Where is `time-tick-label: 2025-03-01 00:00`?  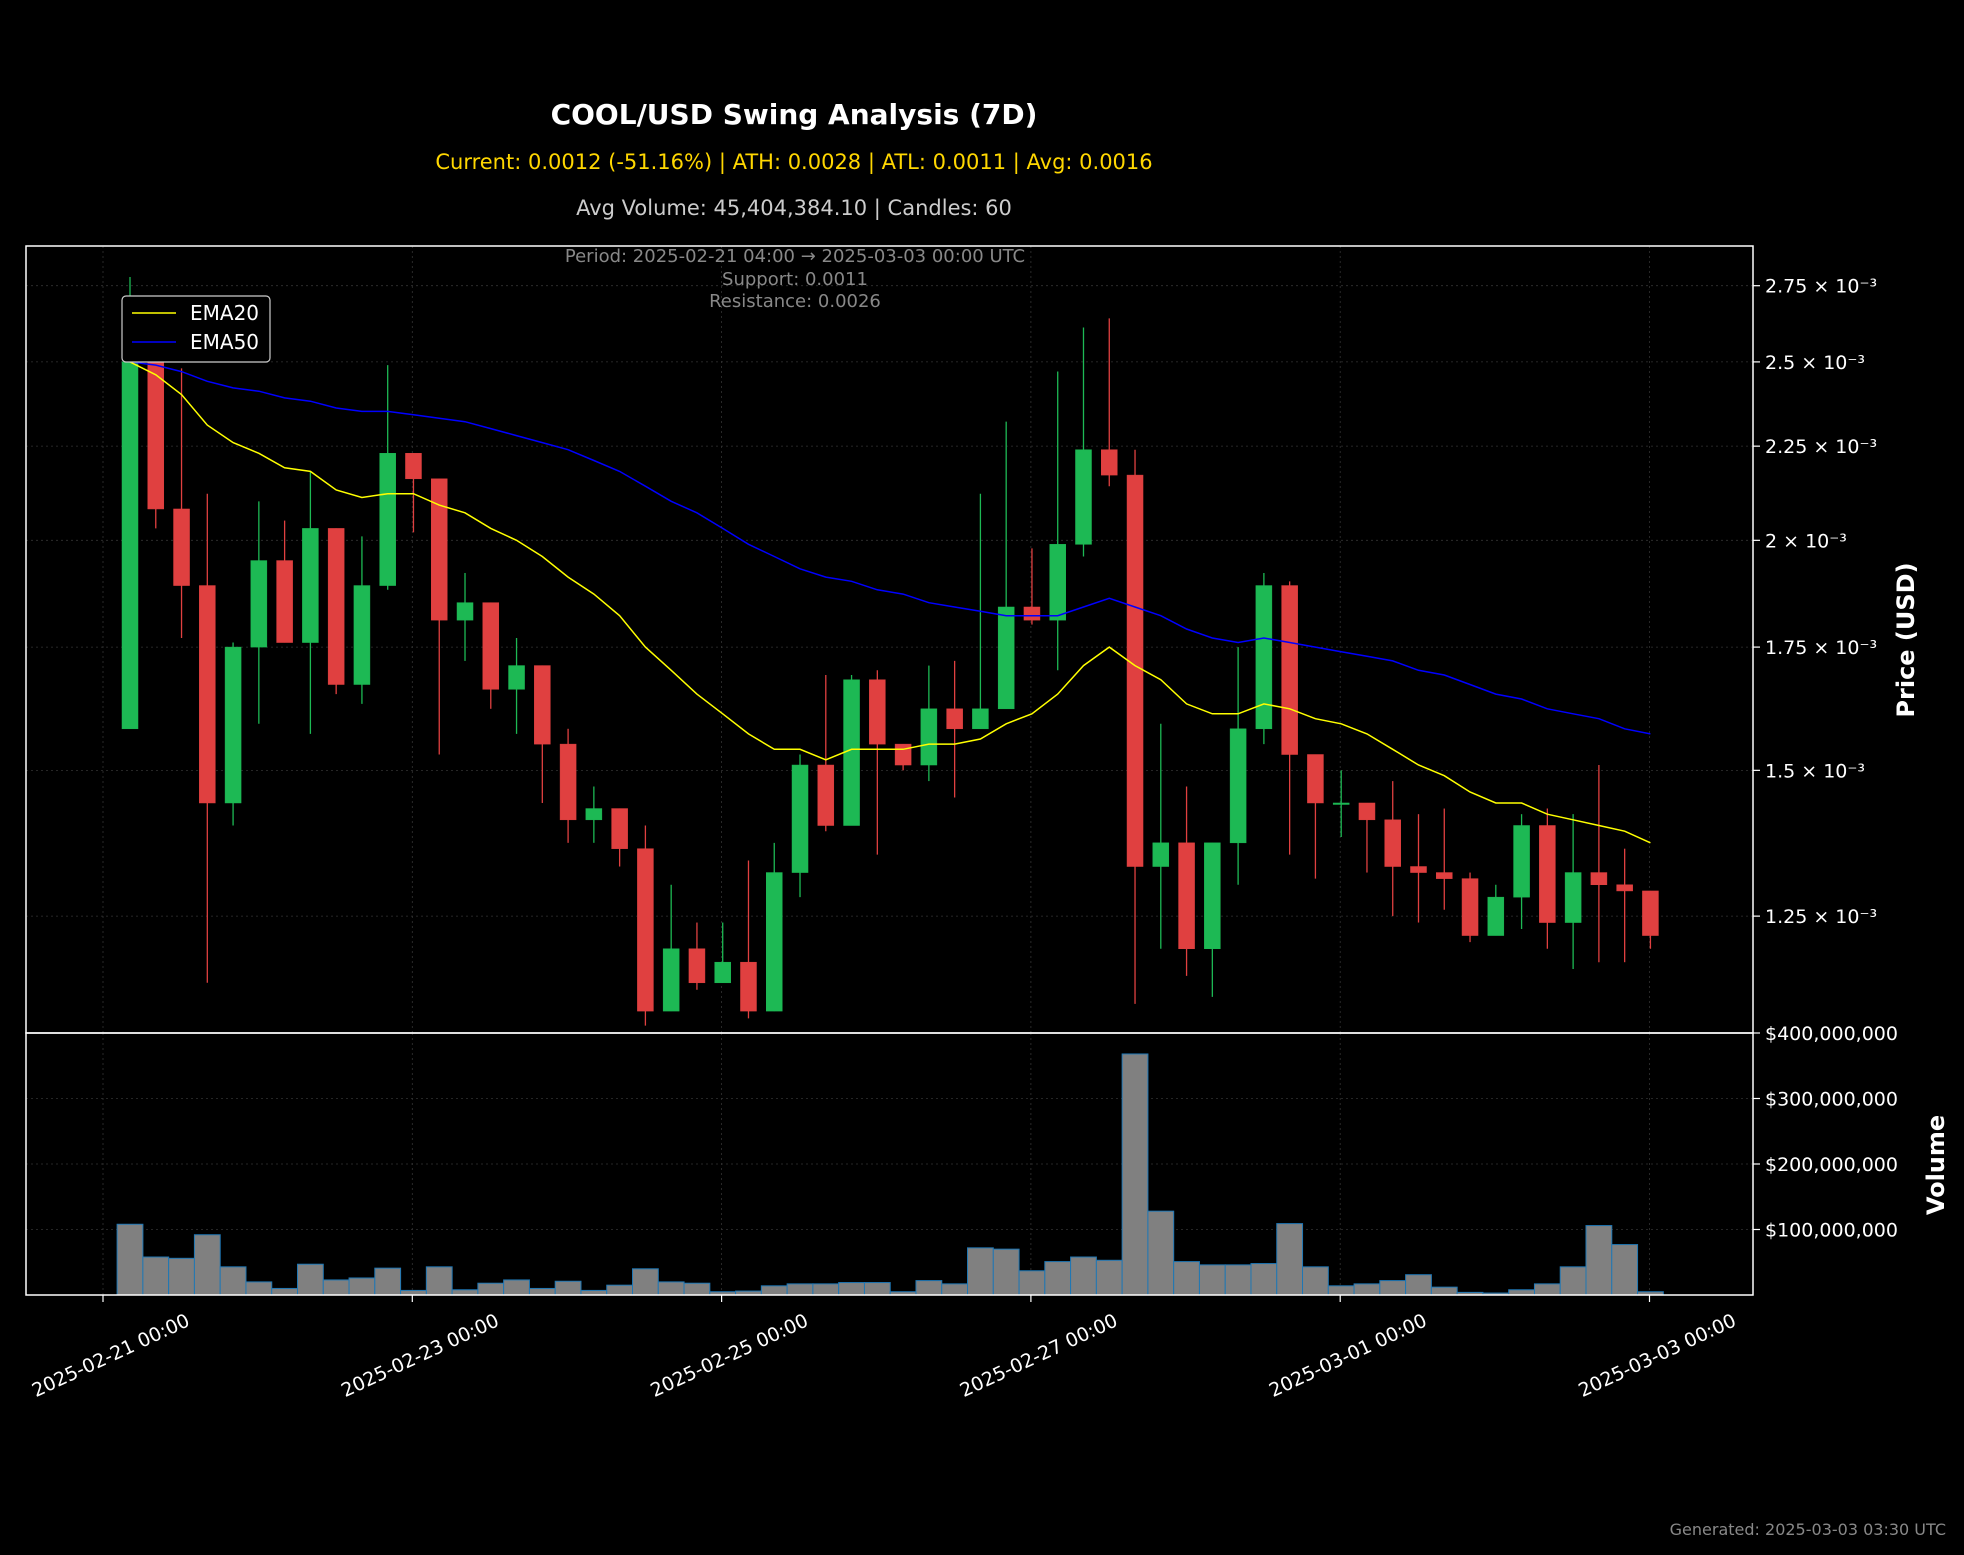
time-tick-label: 2025-03-01 00:00 is located at coordinates (1348, 1356).